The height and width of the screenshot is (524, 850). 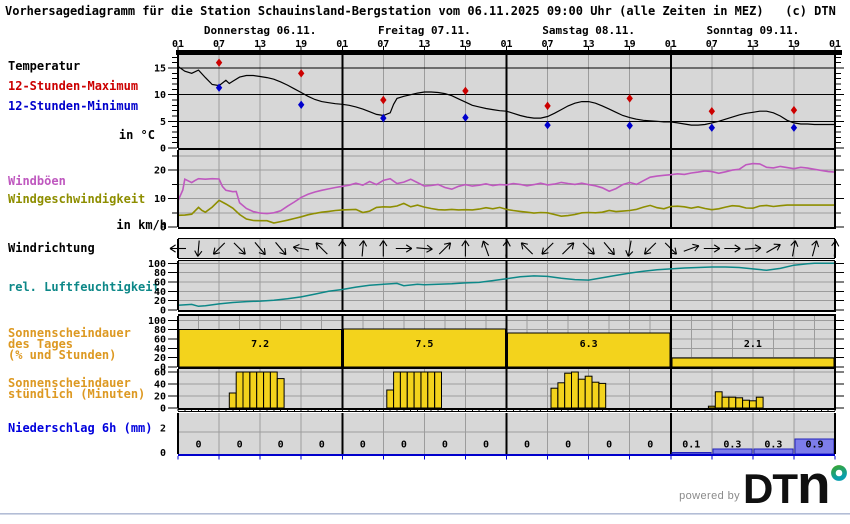 I want to click on panel-label: rel. Luftfeuchtigkeit, so click(x=84, y=287).